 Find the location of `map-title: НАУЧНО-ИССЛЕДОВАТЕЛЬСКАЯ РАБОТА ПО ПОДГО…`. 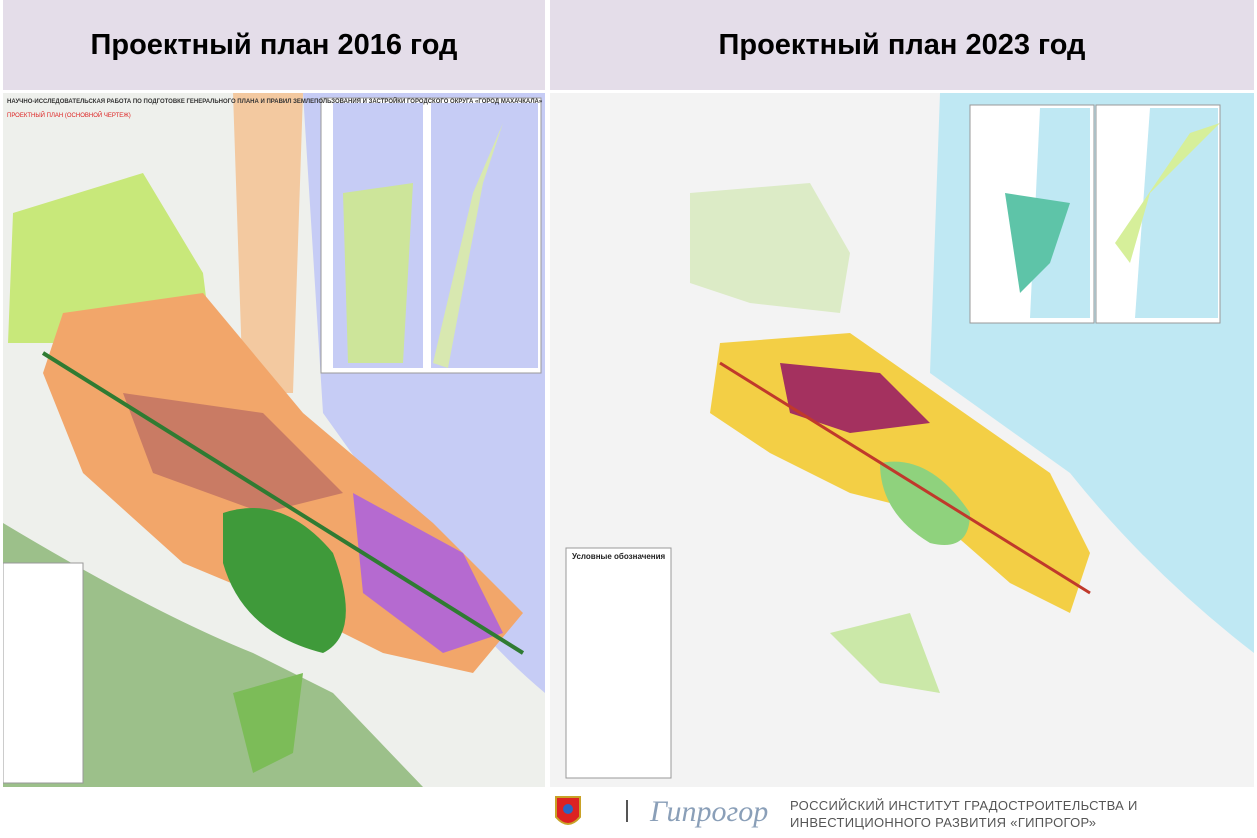

map-title: НАУЧНО-ИССЛЕДОВАТЕЛЬСКАЯ РАБОТА ПО ПОДГО… is located at coordinates (275, 101).